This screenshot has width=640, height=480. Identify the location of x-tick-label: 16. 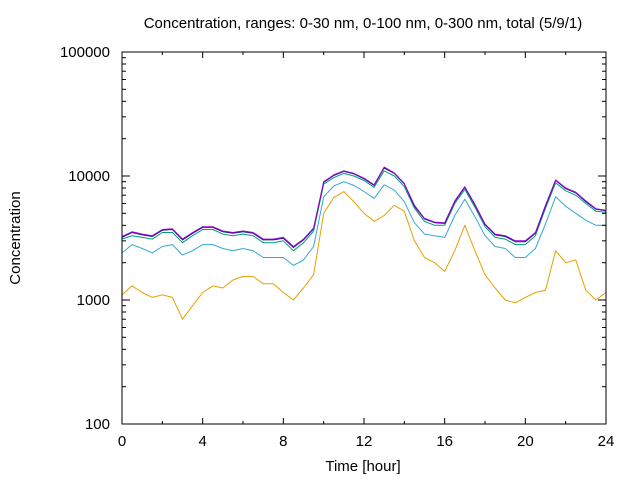
(444, 441).